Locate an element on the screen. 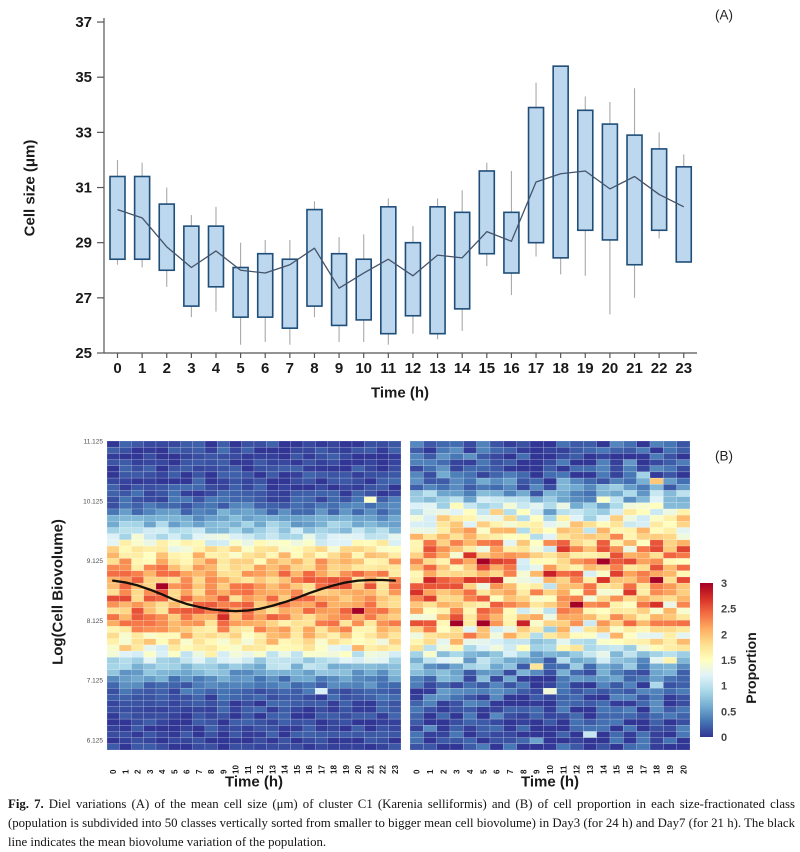 The width and height of the screenshot is (800, 852). heatmap-x-tick-label: 11 is located at coordinates (563, 769).